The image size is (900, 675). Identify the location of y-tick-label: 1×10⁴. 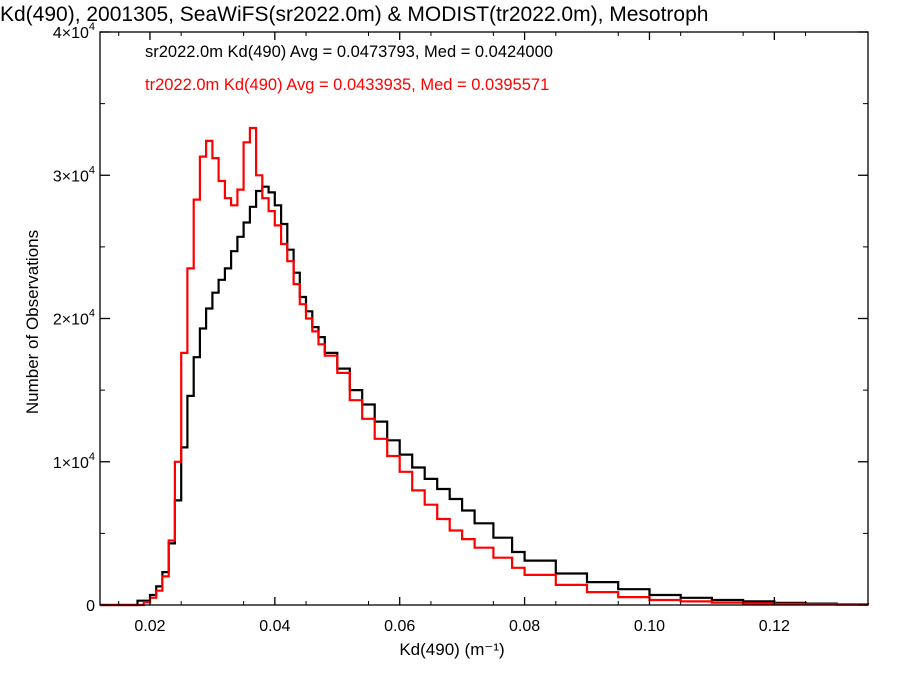
(74, 461).